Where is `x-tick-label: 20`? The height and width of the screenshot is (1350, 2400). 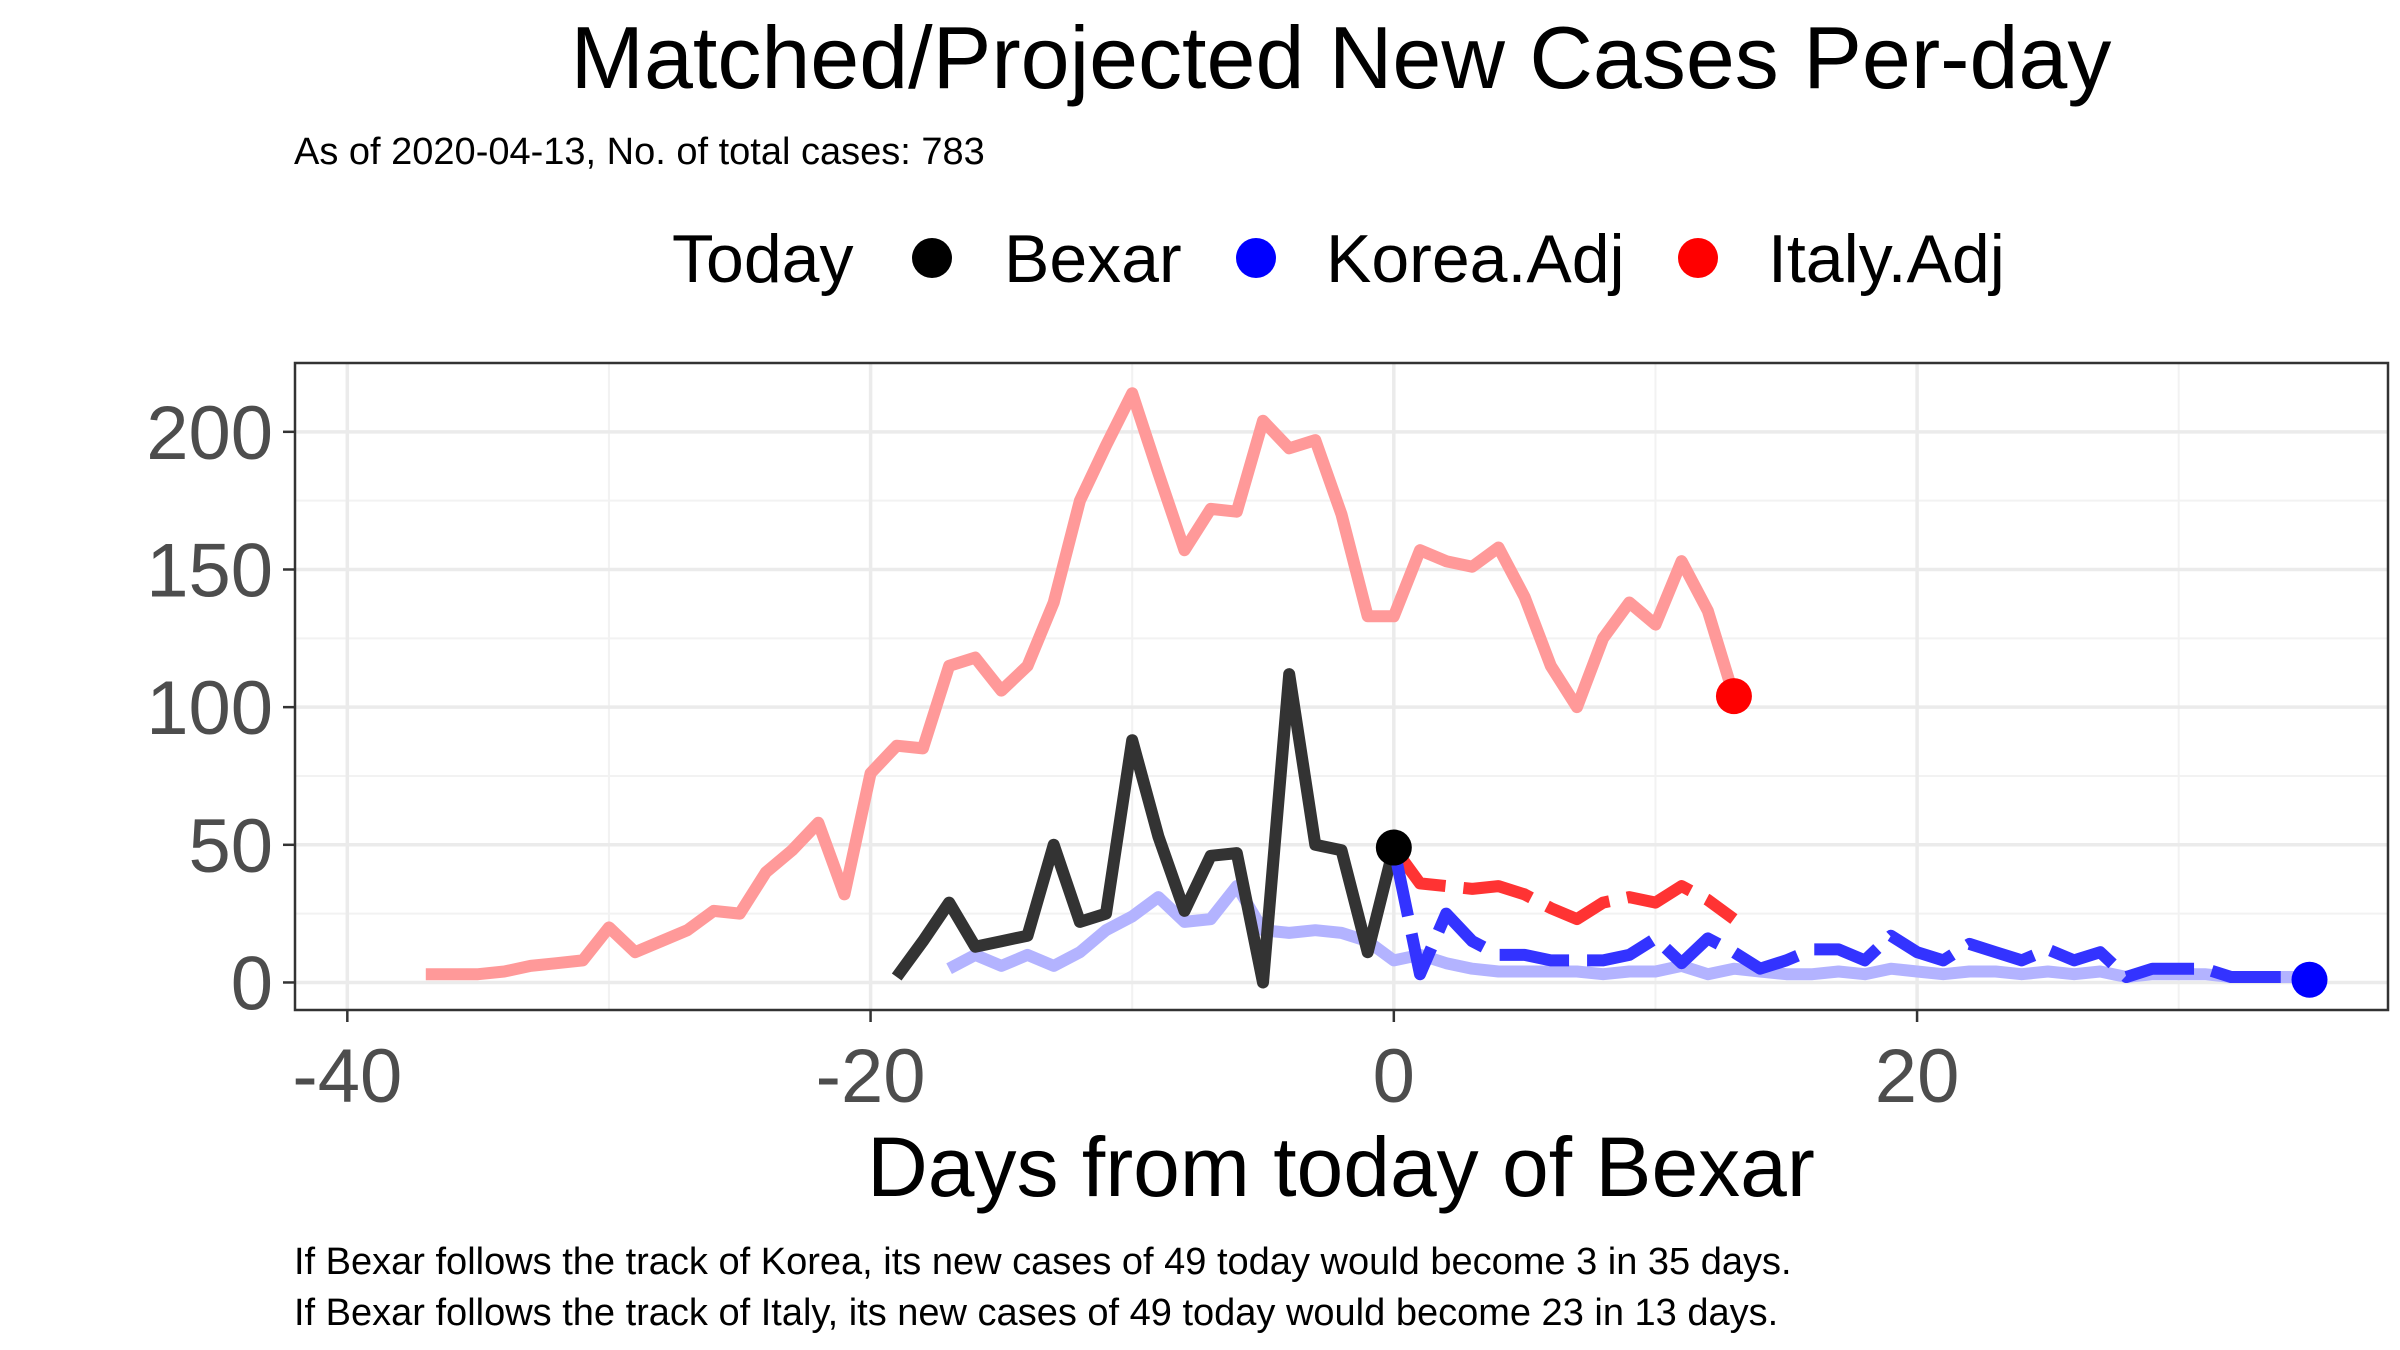 x-tick-label: 20 is located at coordinates (1917, 1076).